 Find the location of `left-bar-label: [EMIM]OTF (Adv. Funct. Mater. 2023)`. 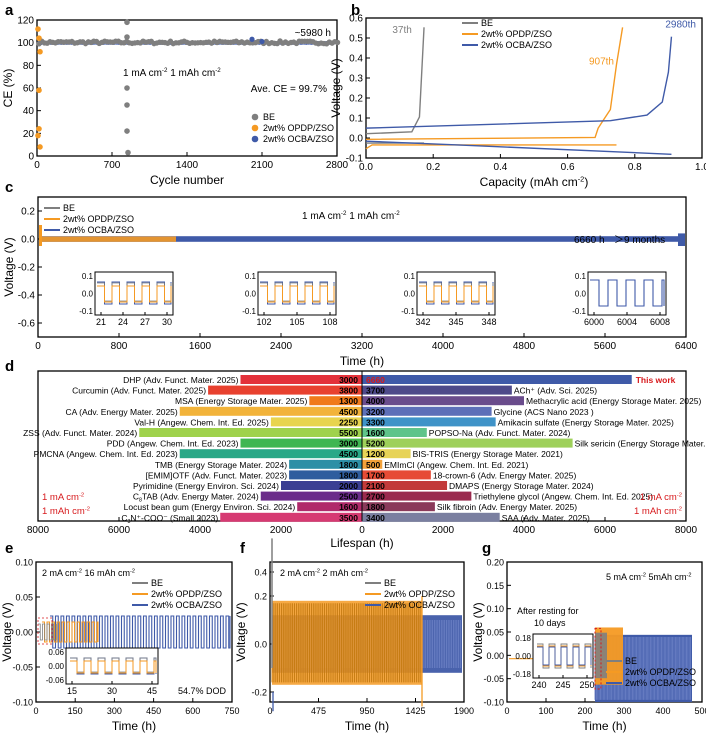

left-bar-label: [EMIM]OTF (Adv. Funct. Mater. 2023) is located at coordinates (217, 475).